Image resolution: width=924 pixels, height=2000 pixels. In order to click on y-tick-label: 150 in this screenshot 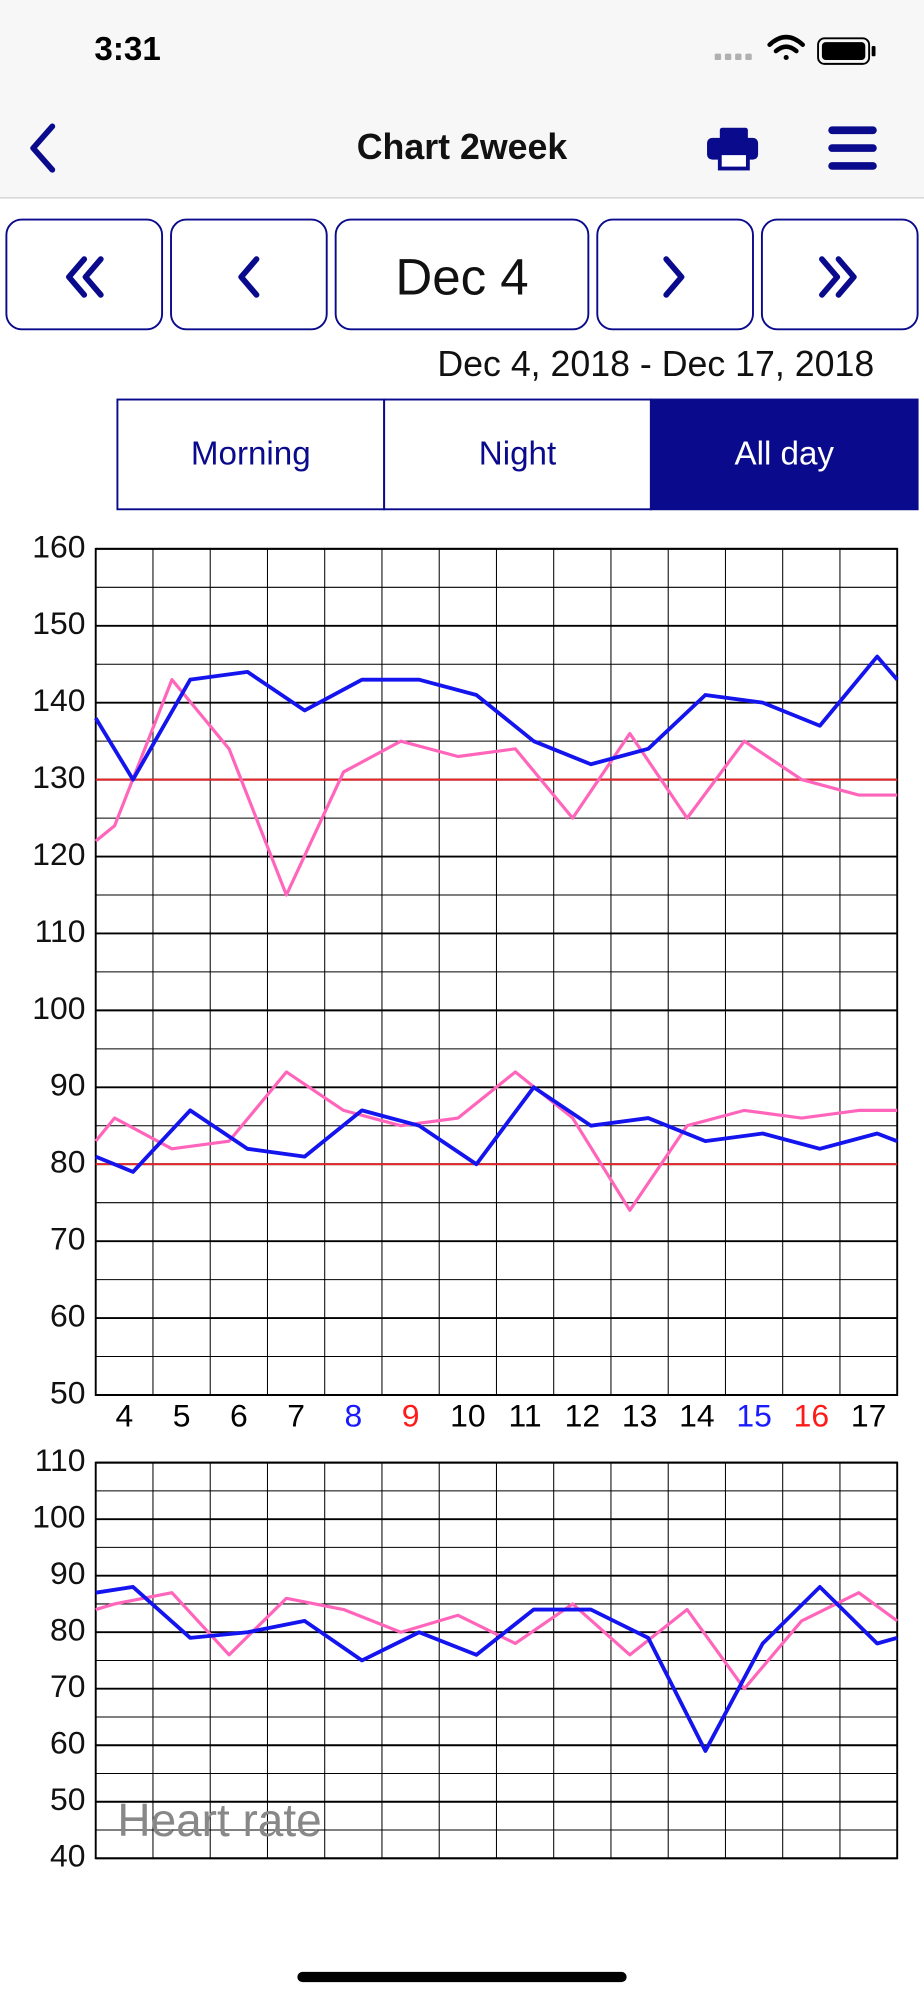, I will do `click(58, 623)`.